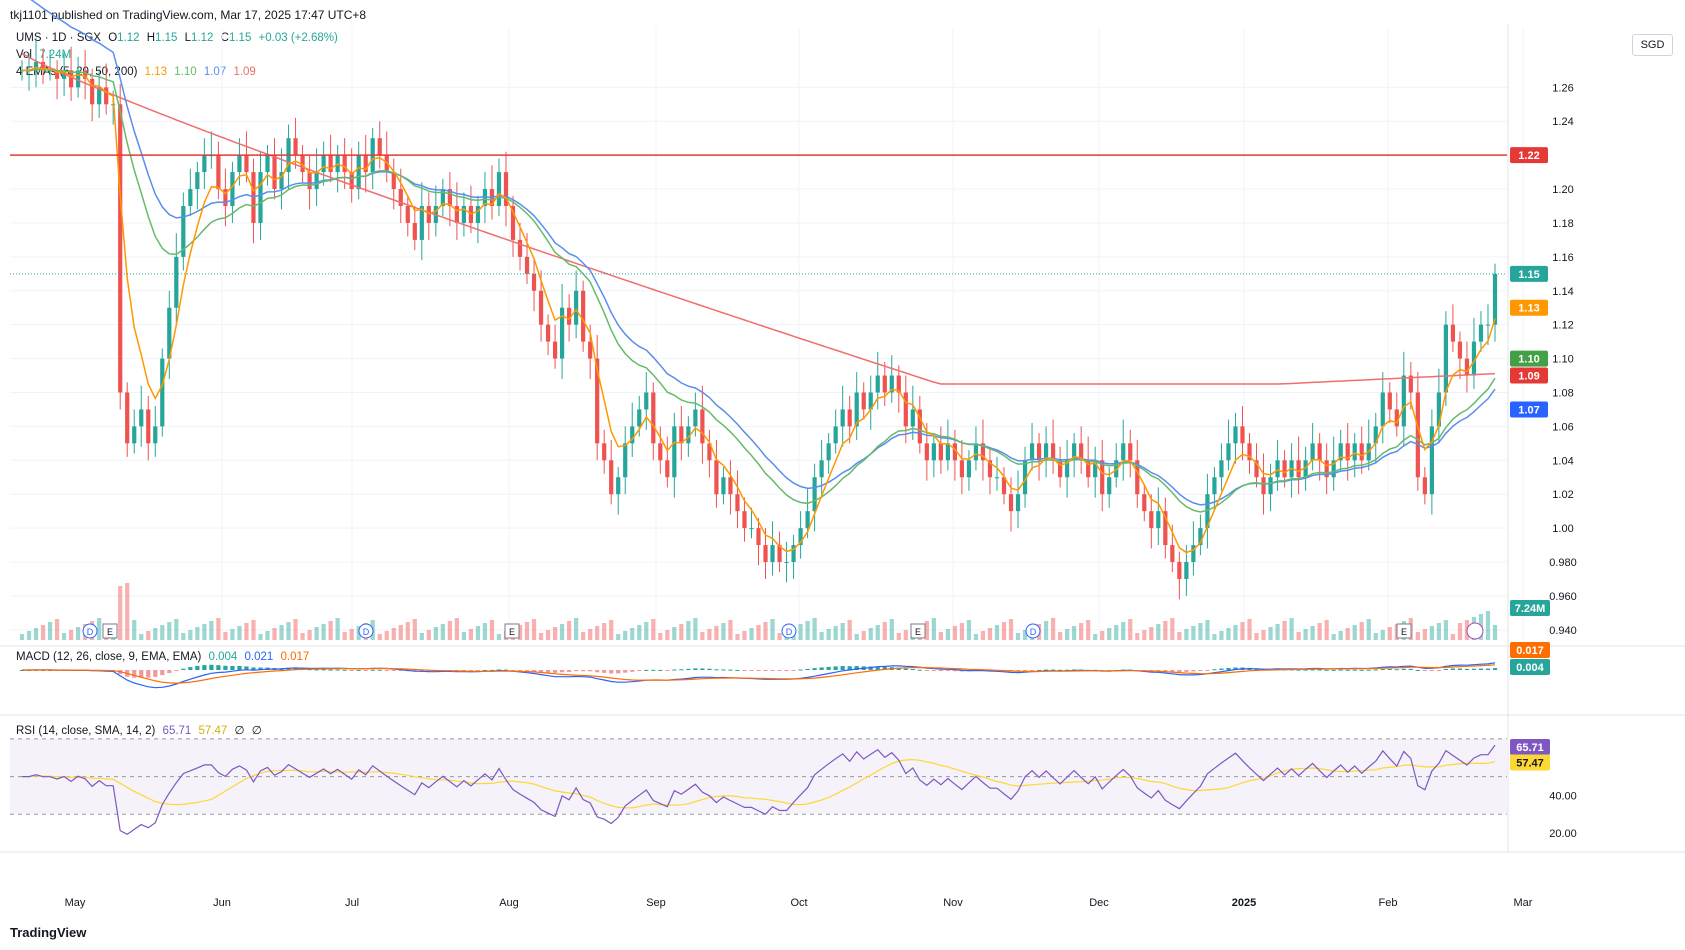 The height and width of the screenshot is (950, 1685). What do you see at coordinates (215, 72) in the screenshot?
I see `ema50-value: 1.07` at bounding box center [215, 72].